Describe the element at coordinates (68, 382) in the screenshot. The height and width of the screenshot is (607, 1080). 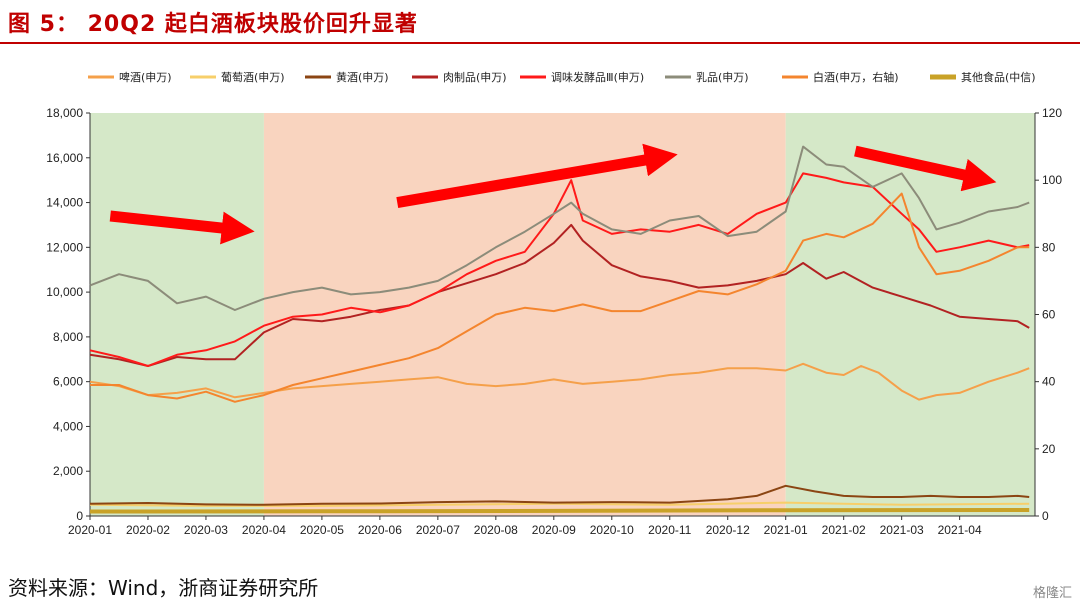
I see `y-left-tick-label: 6,000` at that location.